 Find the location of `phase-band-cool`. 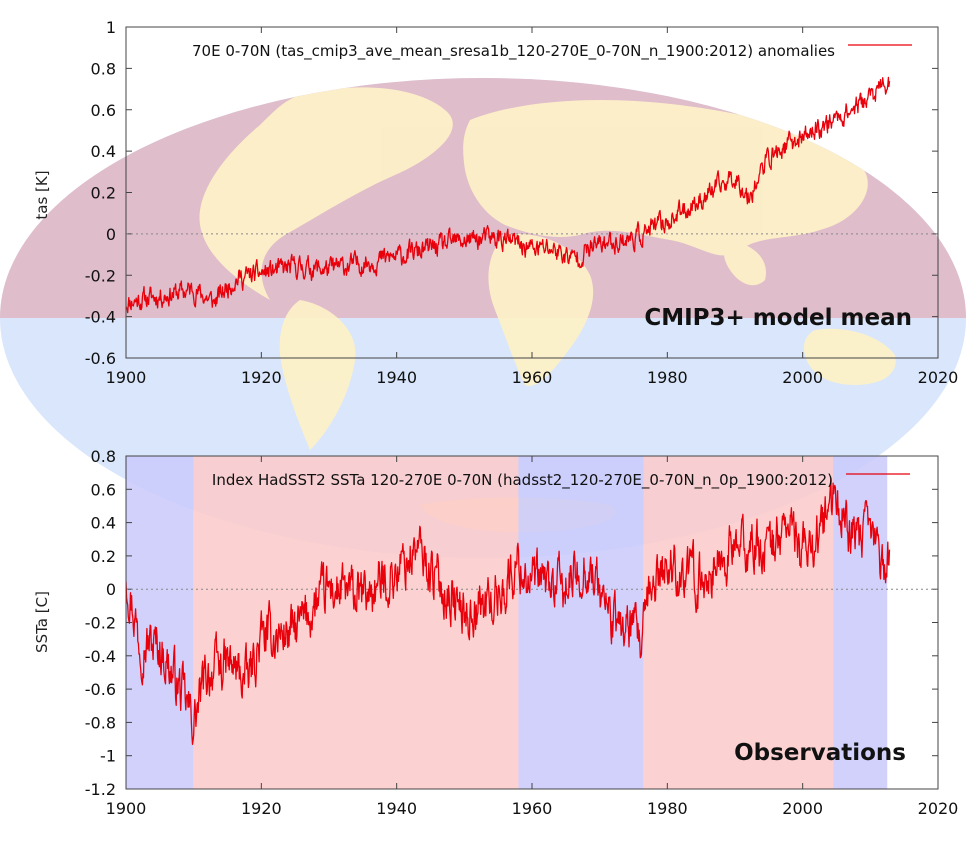

phase-band-cool is located at coordinates (581, 622).